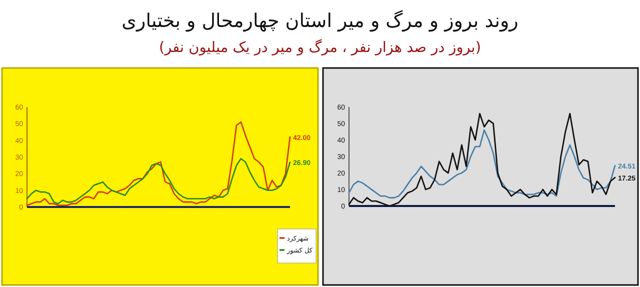  I want to click on chart-title: روند بروز و مرگ و میر استان چهارمحال و بختیاری, so click(320, 20).